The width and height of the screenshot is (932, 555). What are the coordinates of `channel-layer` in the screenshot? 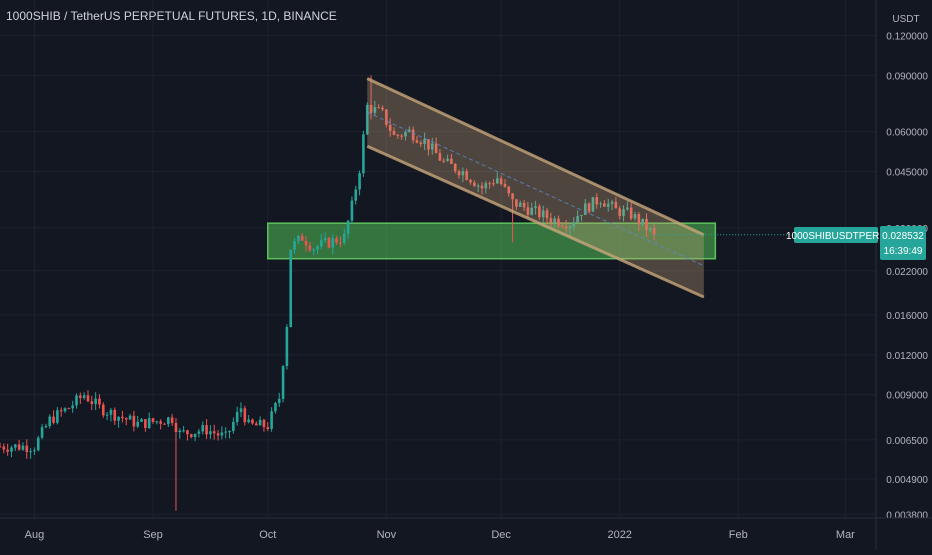 It's located at (535, 188).